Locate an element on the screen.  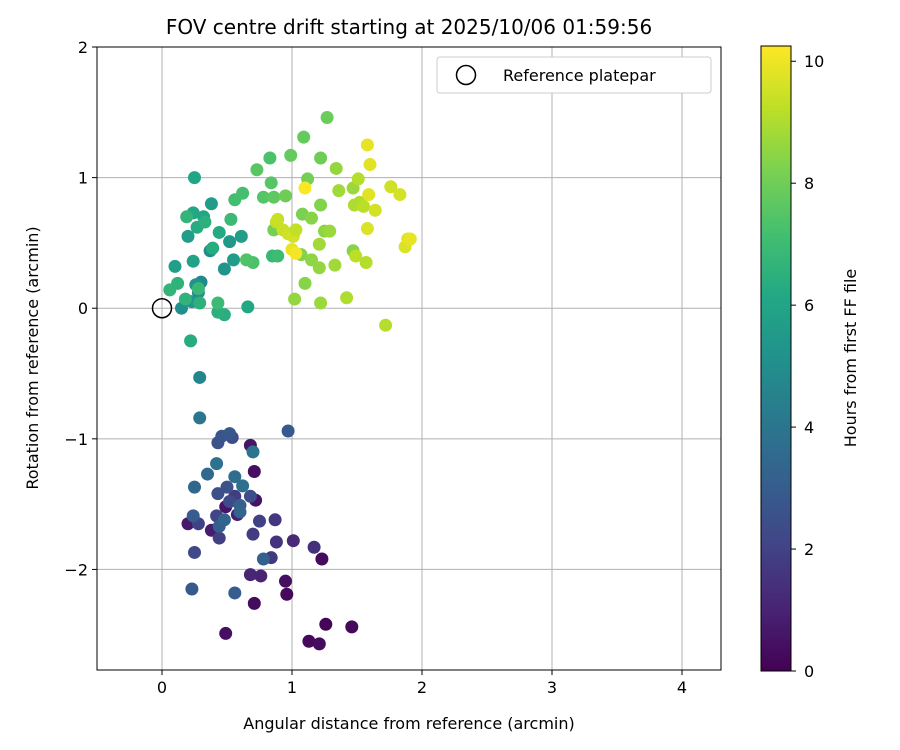
x-axis-ticks: 0 1 2 3 4 is located at coordinates (422, 683).